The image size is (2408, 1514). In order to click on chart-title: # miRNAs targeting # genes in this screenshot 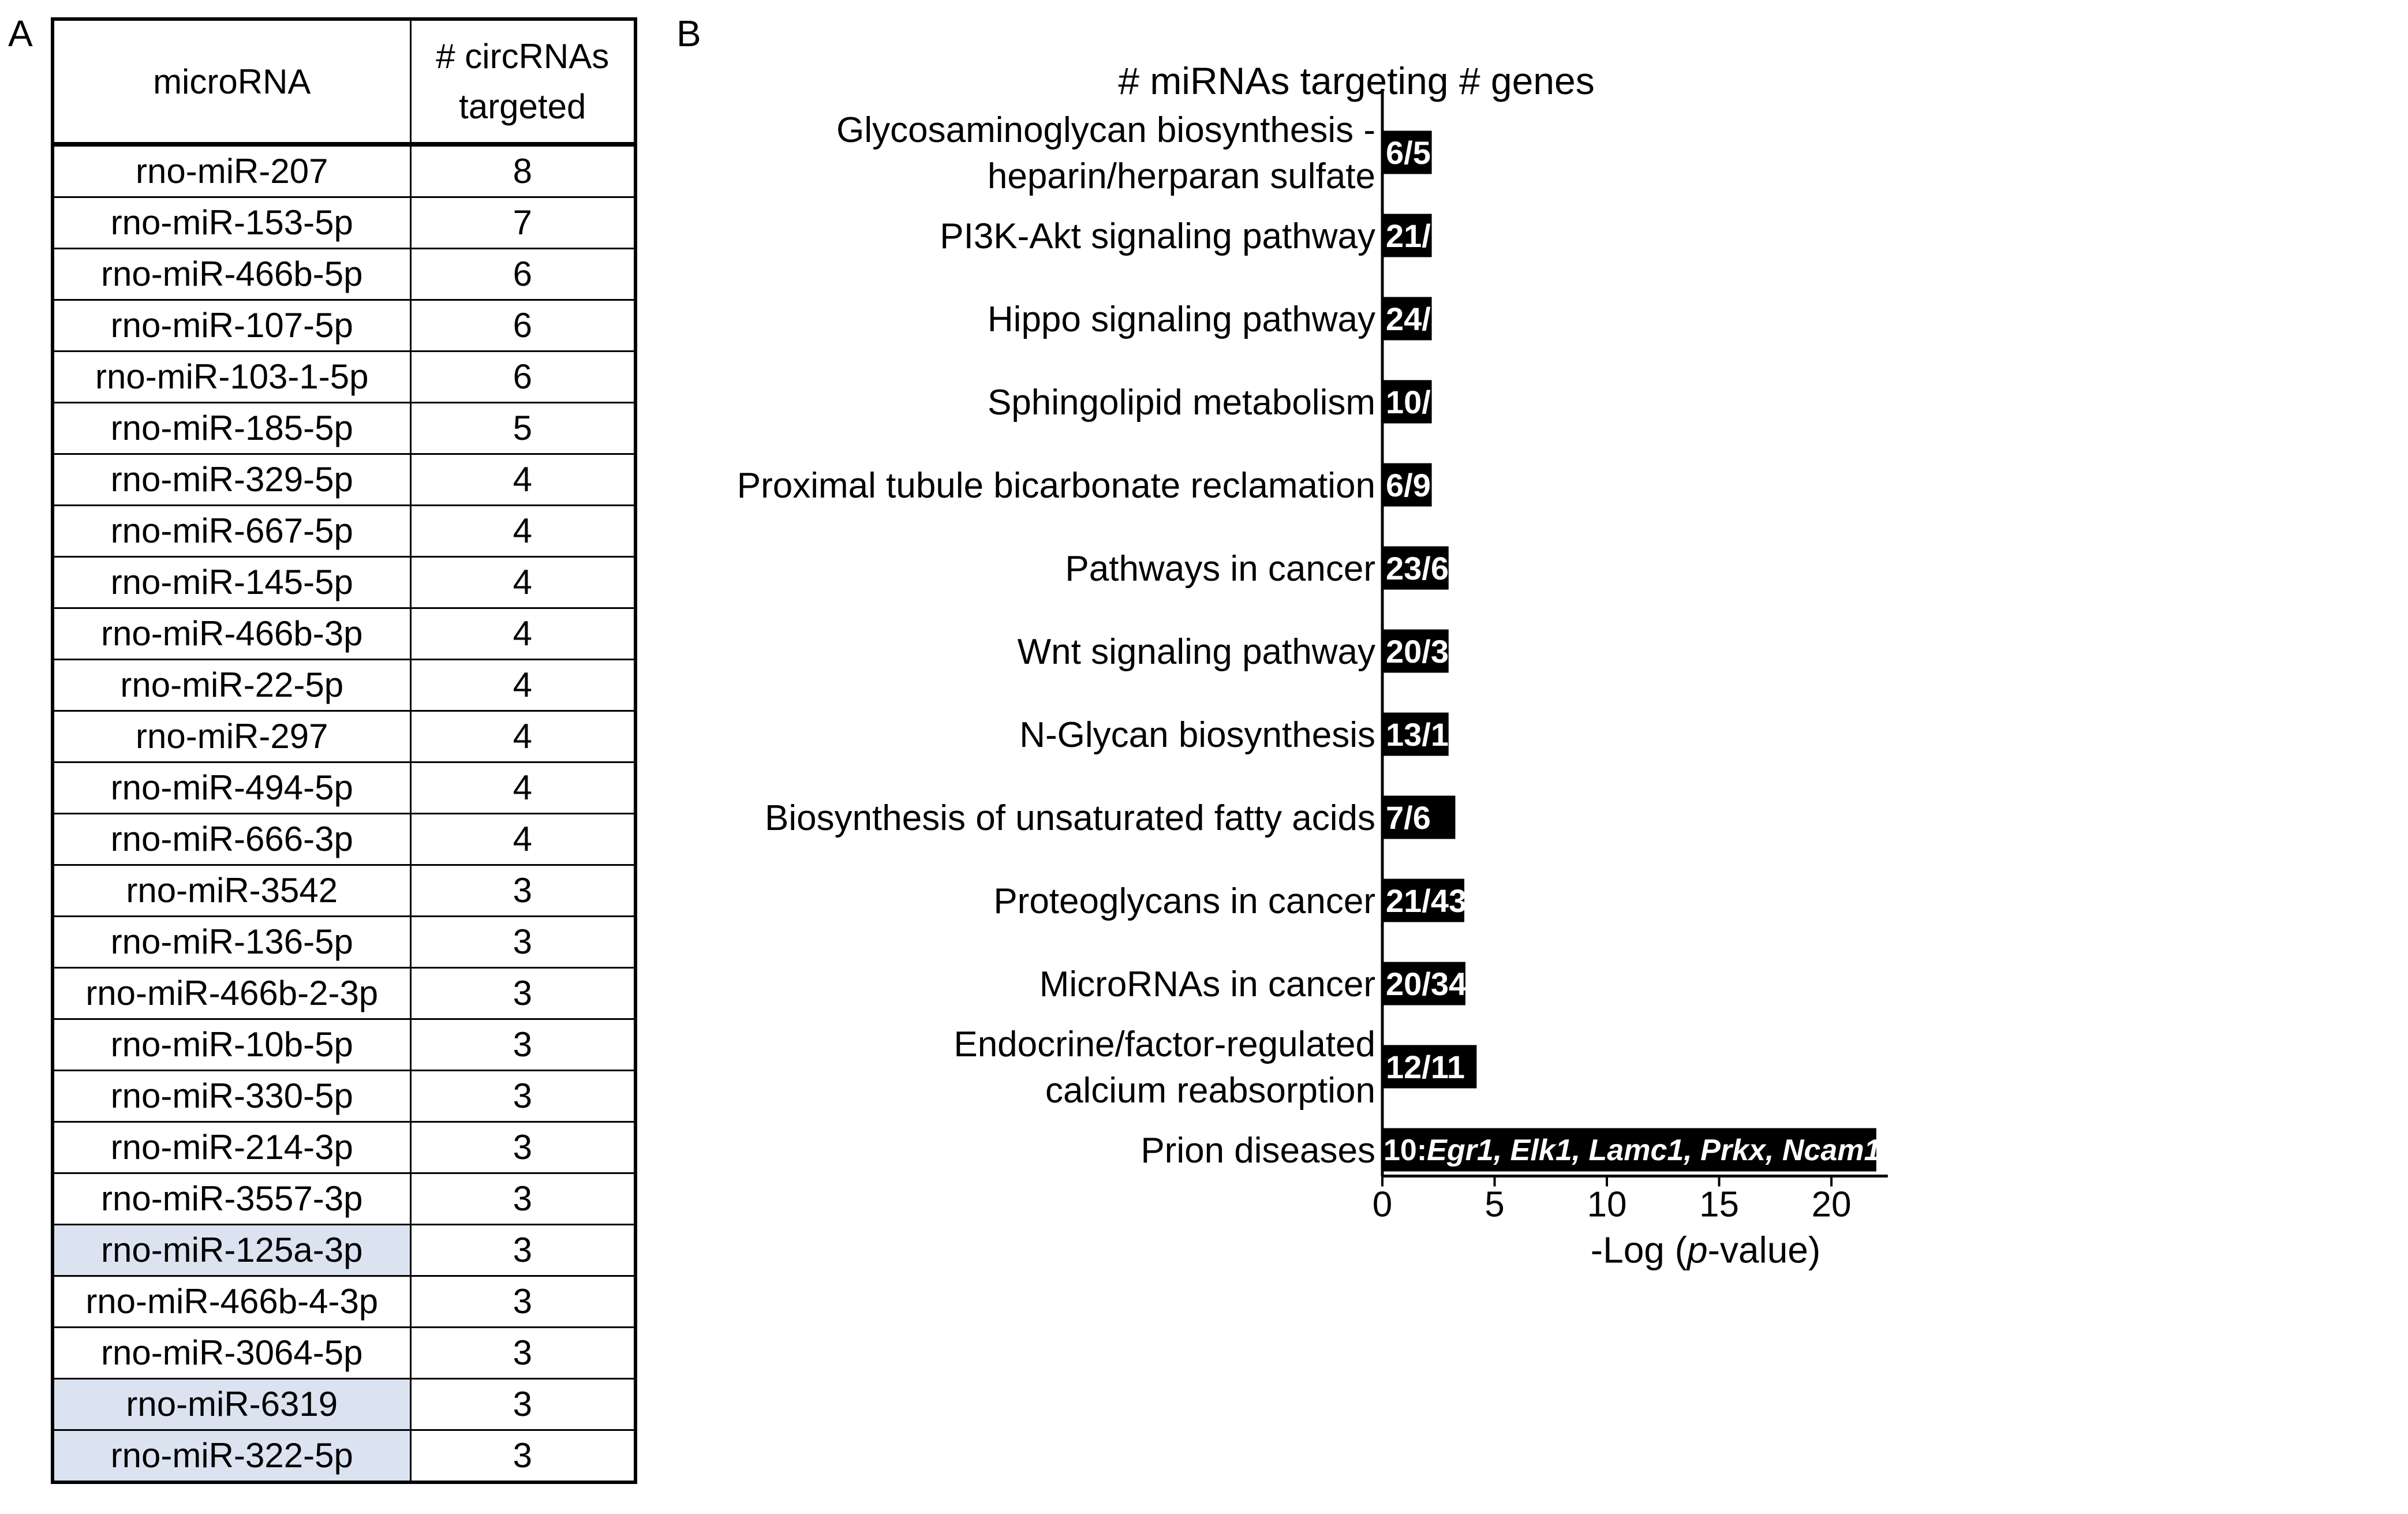, I will do `click(1356, 80)`.